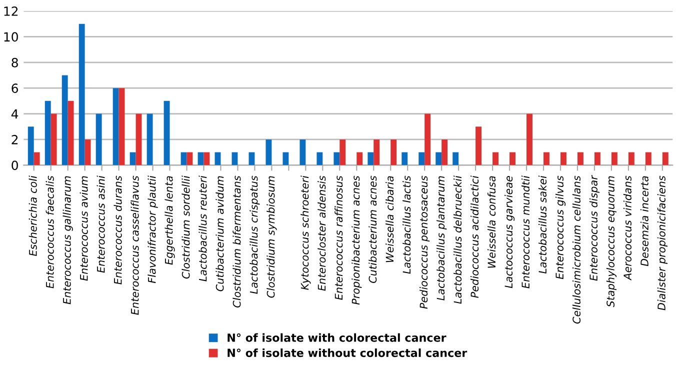  Describe the element at coordinates (425, 242) in the screenshot. I see `x-tick-label: Pediococcus pentosaceus` at that location.